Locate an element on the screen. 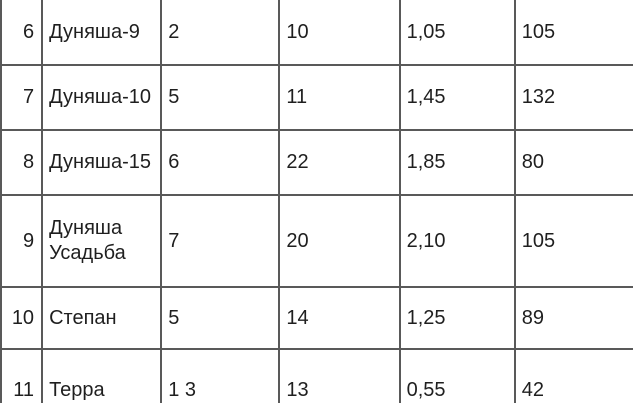 The width and height of the screenshot is (633, 403). value-cell: 1 3 is located at coordinates (220, 375).